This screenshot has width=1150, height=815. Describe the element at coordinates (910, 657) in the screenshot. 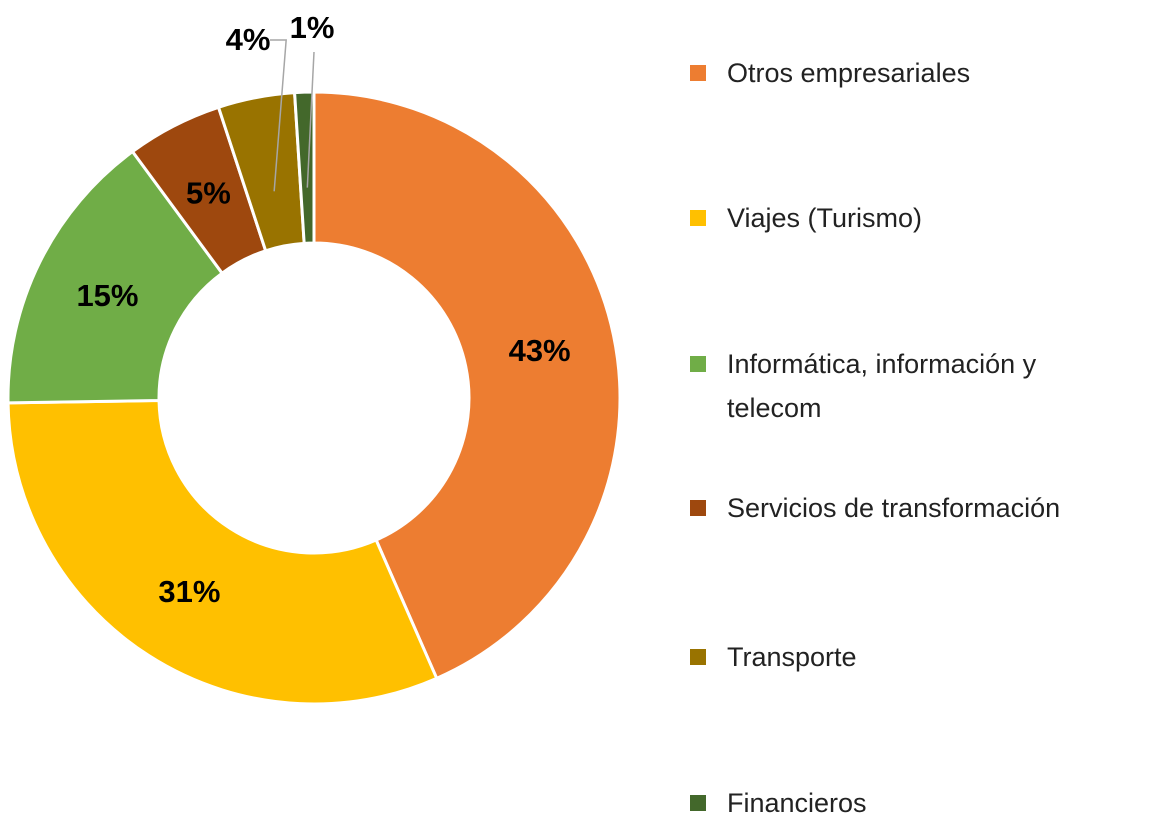

I see `legend-entry: Transporte` at that location.